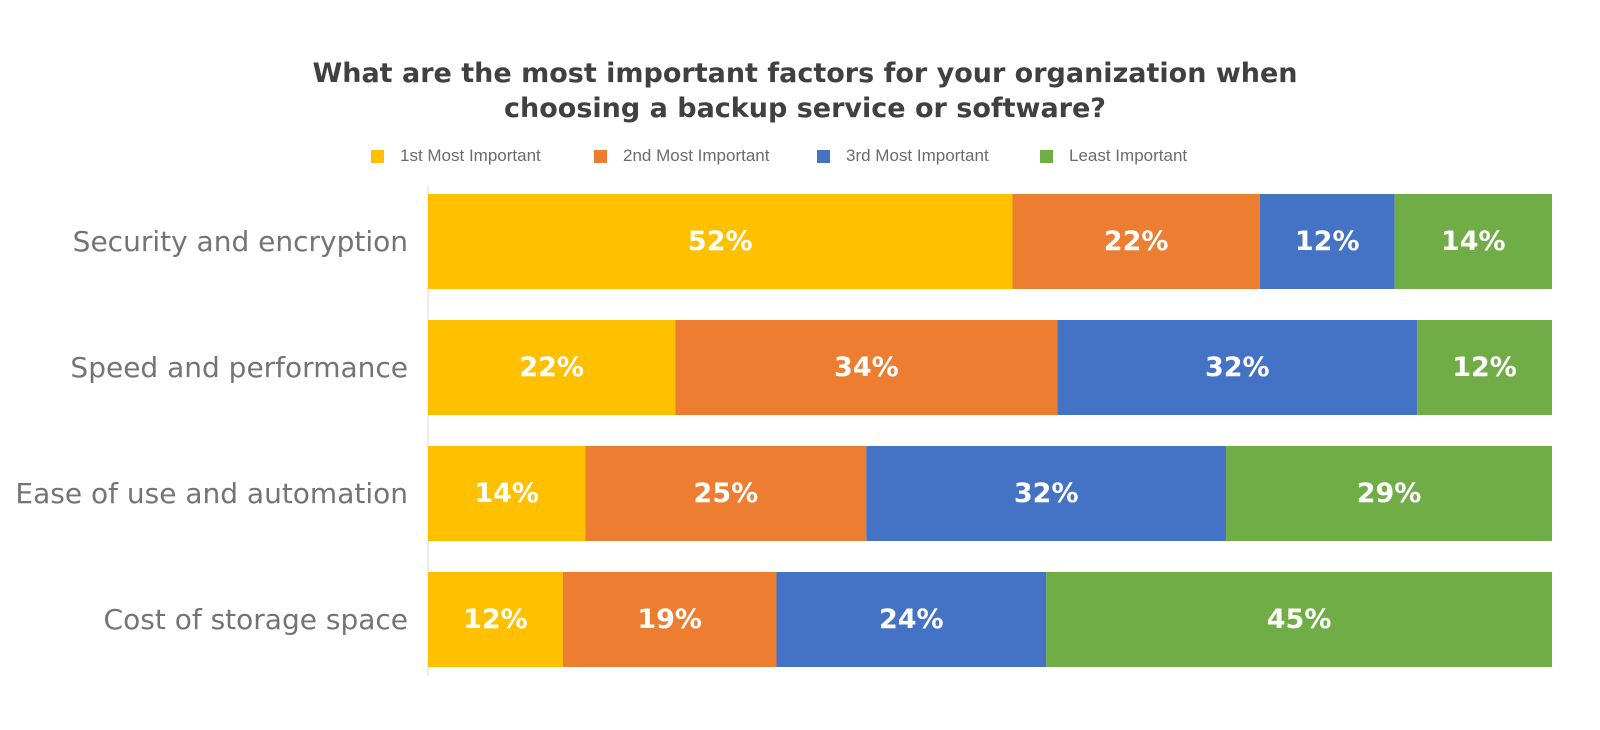  I want to click on data-label-cost-of-storage-space-least-important: 45%, so click(1299, 619).